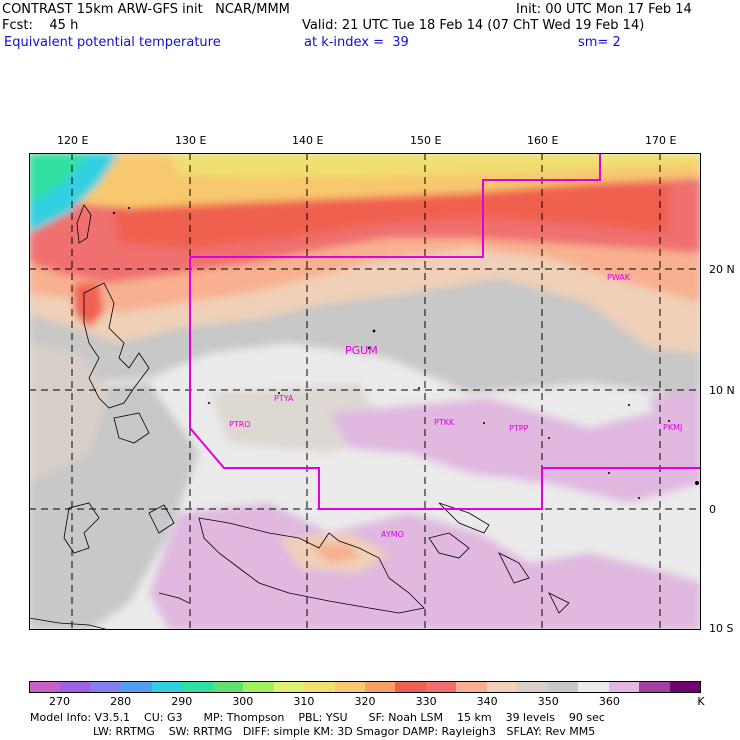 This screenshot has height=740, width=740. What do you see at coordinates (243, 701) in the screenshot?
I see `colorbar-tick-label: 300` at bounding box center [243, 701].